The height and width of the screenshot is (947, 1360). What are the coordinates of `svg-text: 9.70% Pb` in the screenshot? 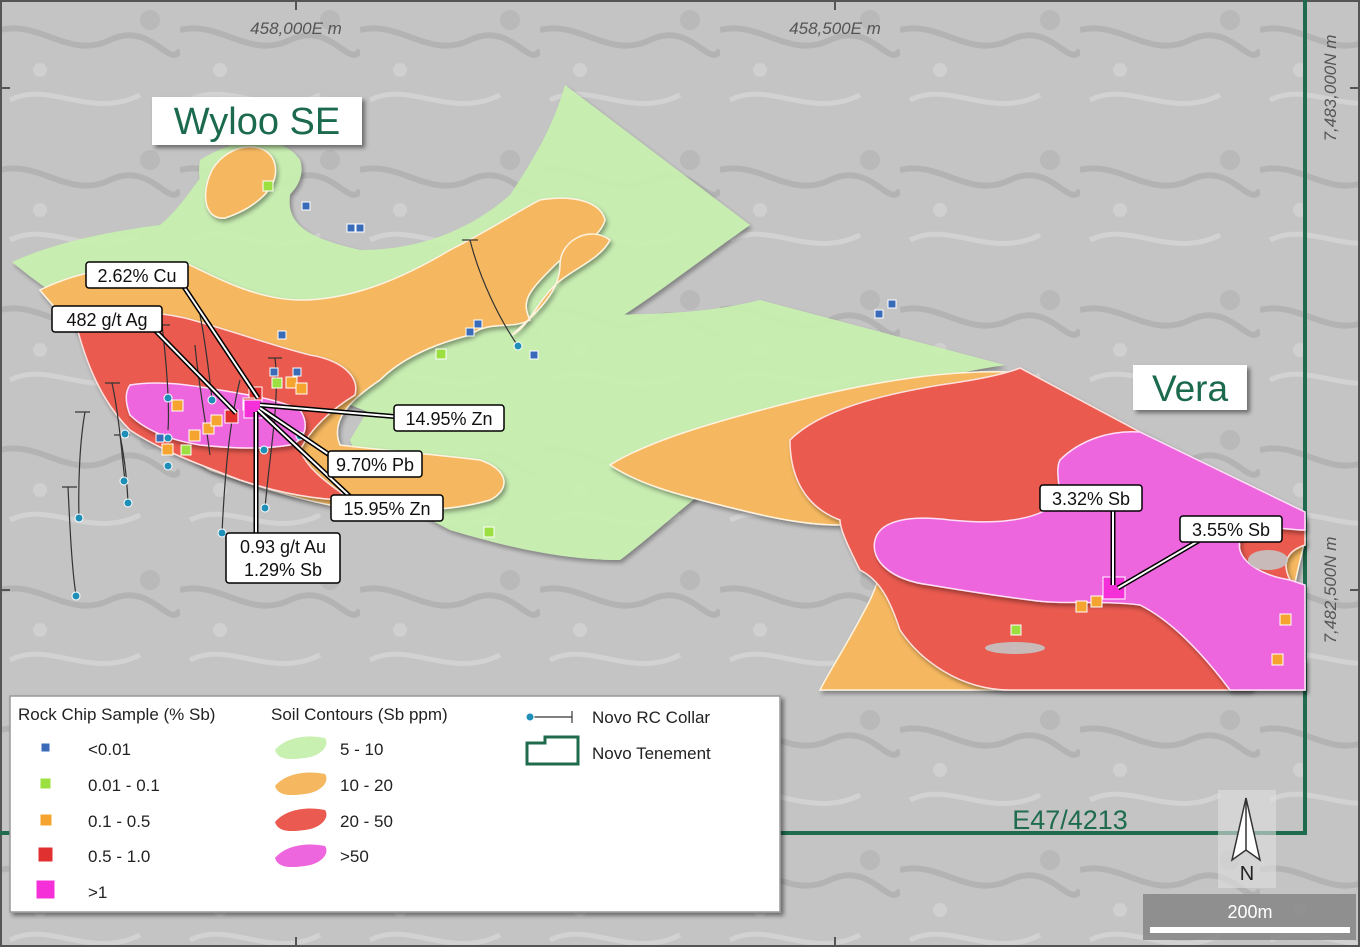 It's located at (375, 465).